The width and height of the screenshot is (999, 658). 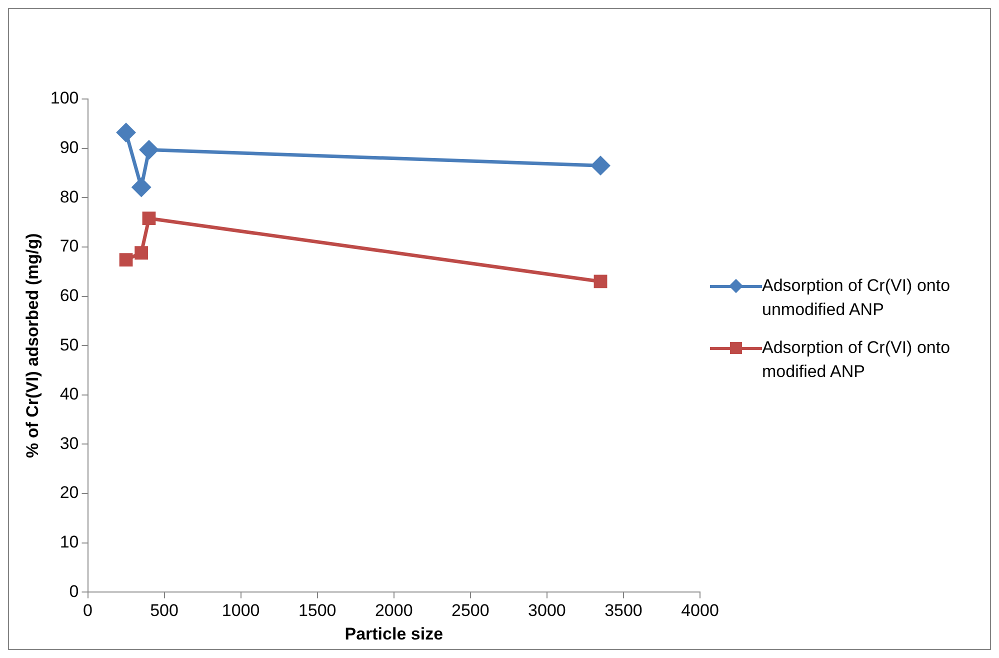 What do you see at coordinates (69, 295) in the screenshot?
I see `y-tick-label: 60` at bounding box center [69, 295].